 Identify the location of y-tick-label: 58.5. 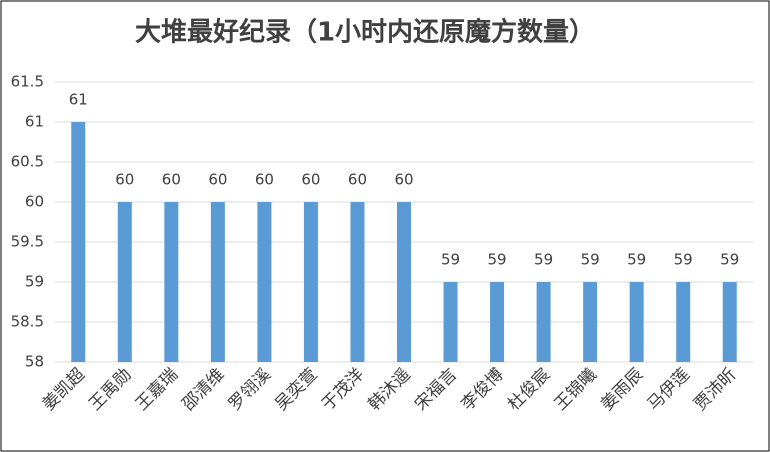
(27, 322).